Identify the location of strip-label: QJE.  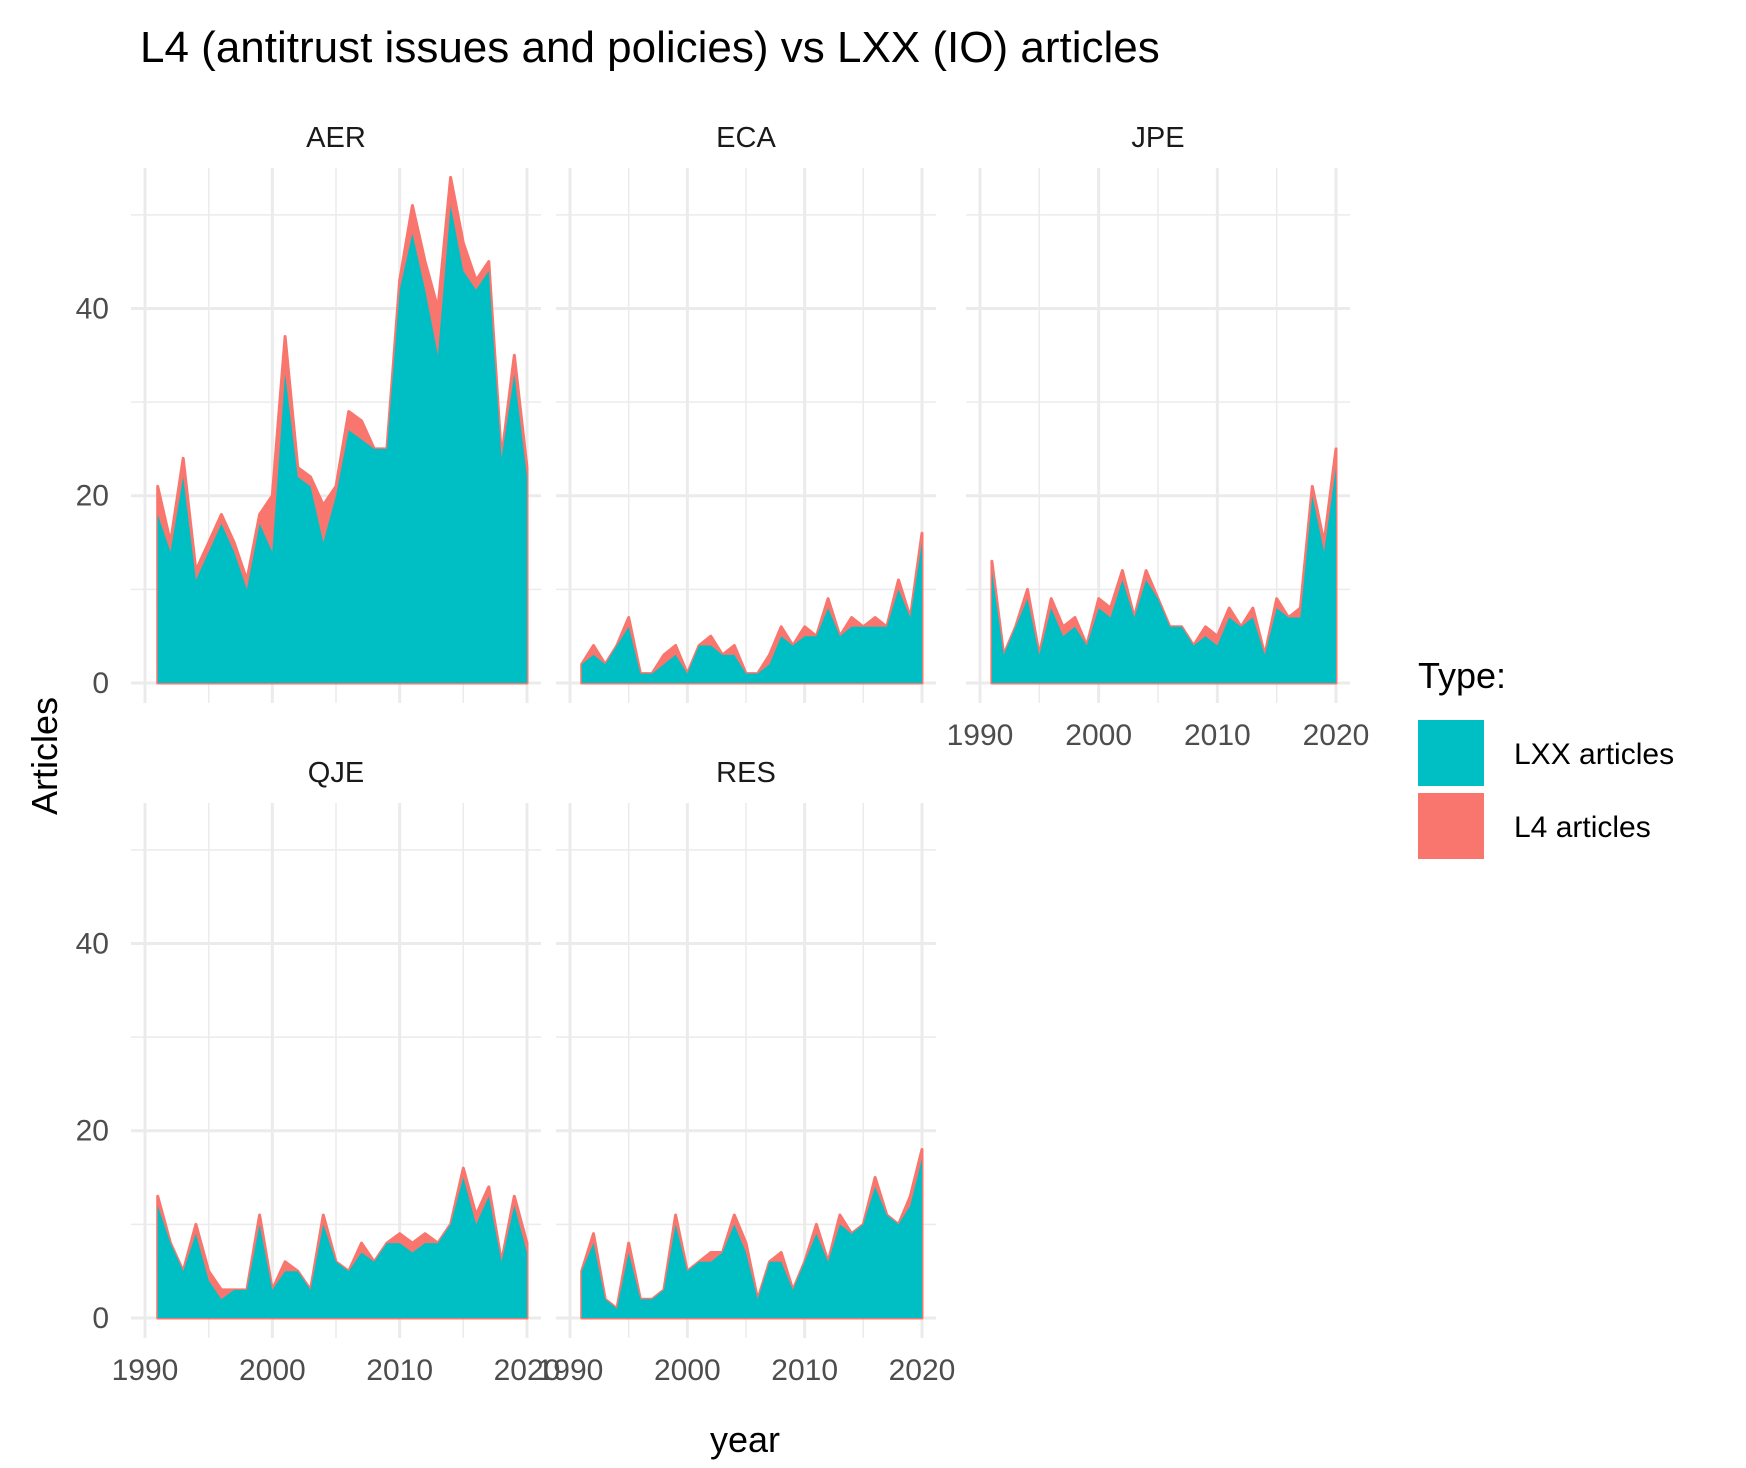
(336, 773).